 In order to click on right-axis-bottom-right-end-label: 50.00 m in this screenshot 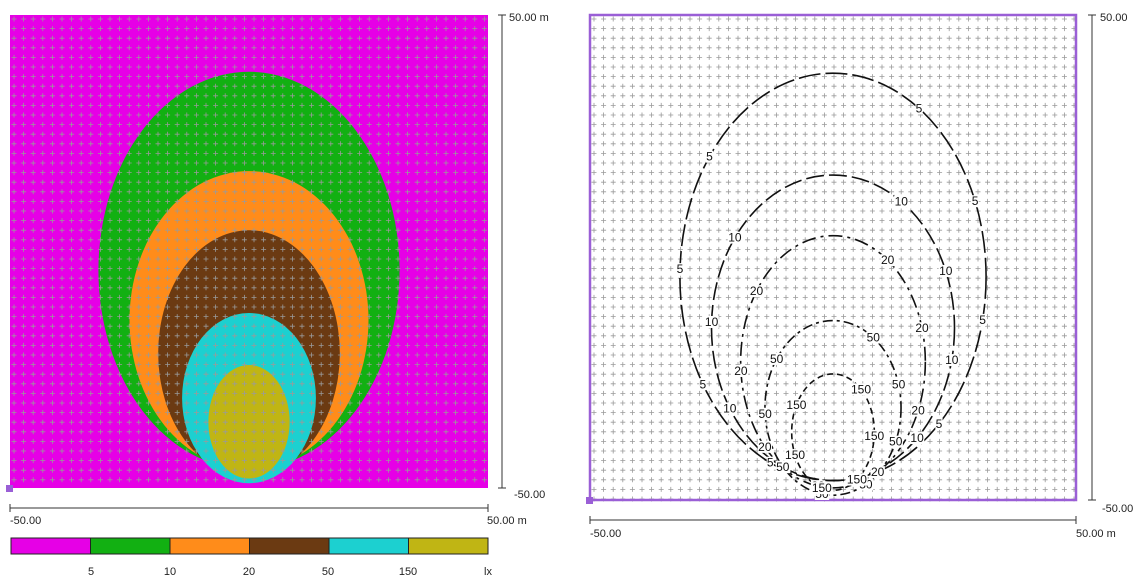, I will do `click(1096, 534)`.